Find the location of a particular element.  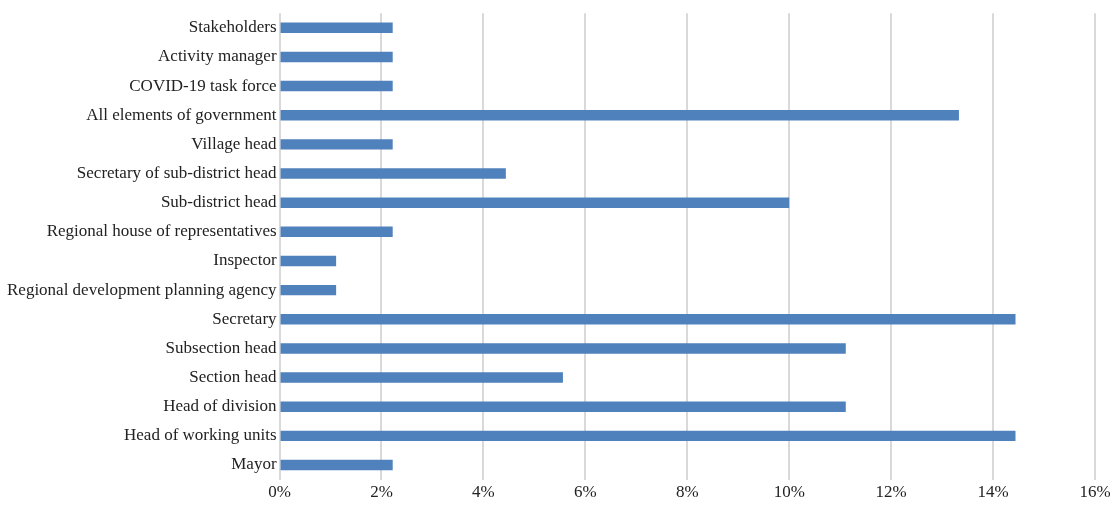

x-tick-label: 4% is located at coordinates (483, 492).